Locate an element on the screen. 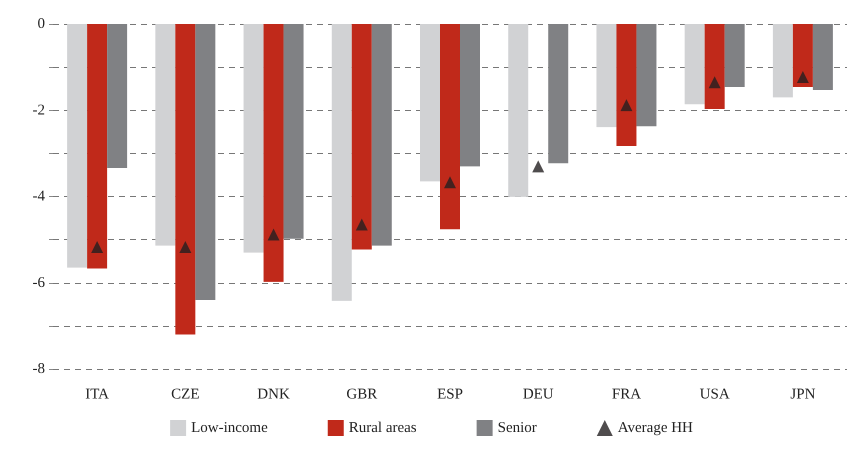 This screenshot has height=449, width=863. y-tick-label: -6 is located at coordinates (39, 282).